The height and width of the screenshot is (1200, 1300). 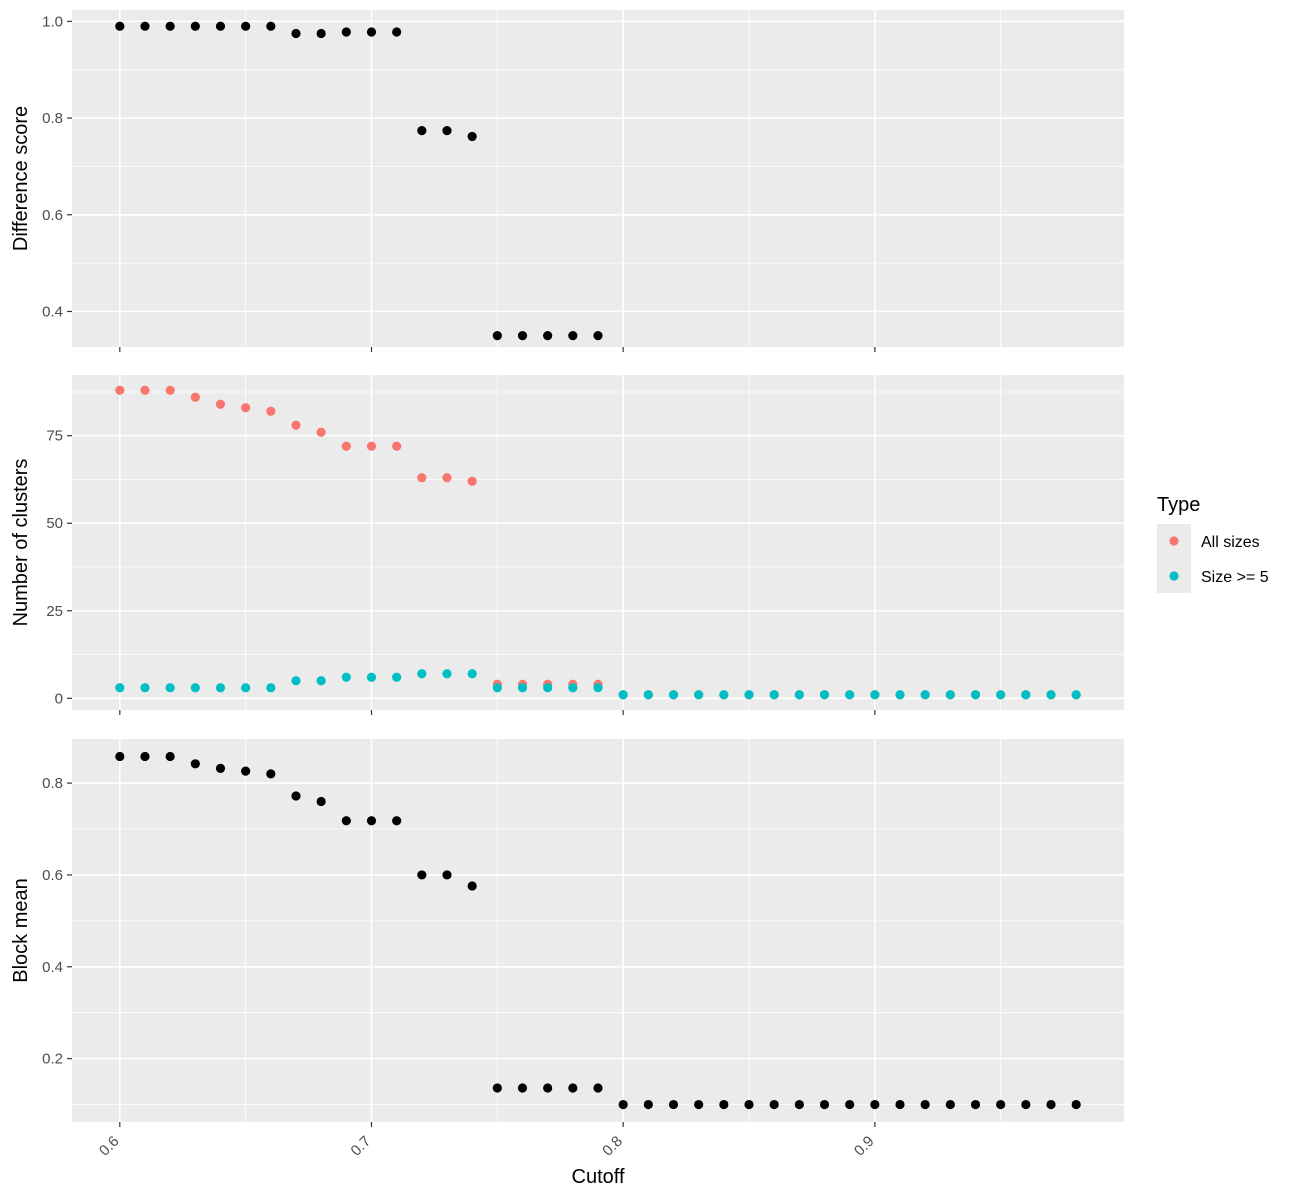 What do you see at coordinates (21, 930) in the screenshot?
I see `y-axis-title: Block mean` at bounding box center [21, 930].